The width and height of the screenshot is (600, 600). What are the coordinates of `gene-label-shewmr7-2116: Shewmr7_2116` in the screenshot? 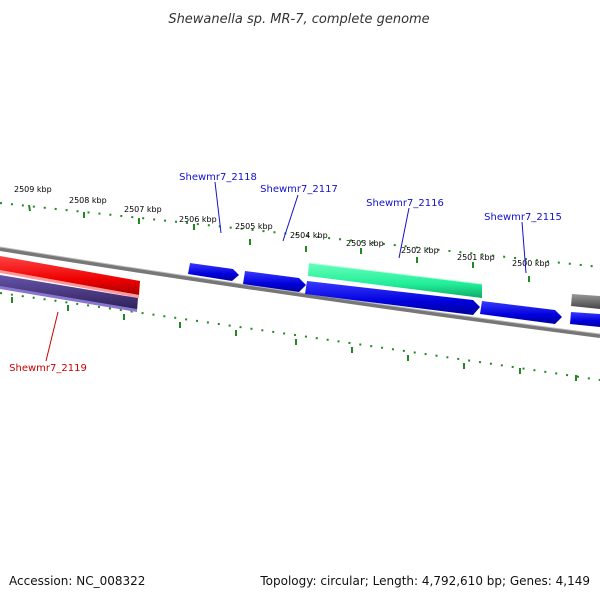 It's located at (405, 203).